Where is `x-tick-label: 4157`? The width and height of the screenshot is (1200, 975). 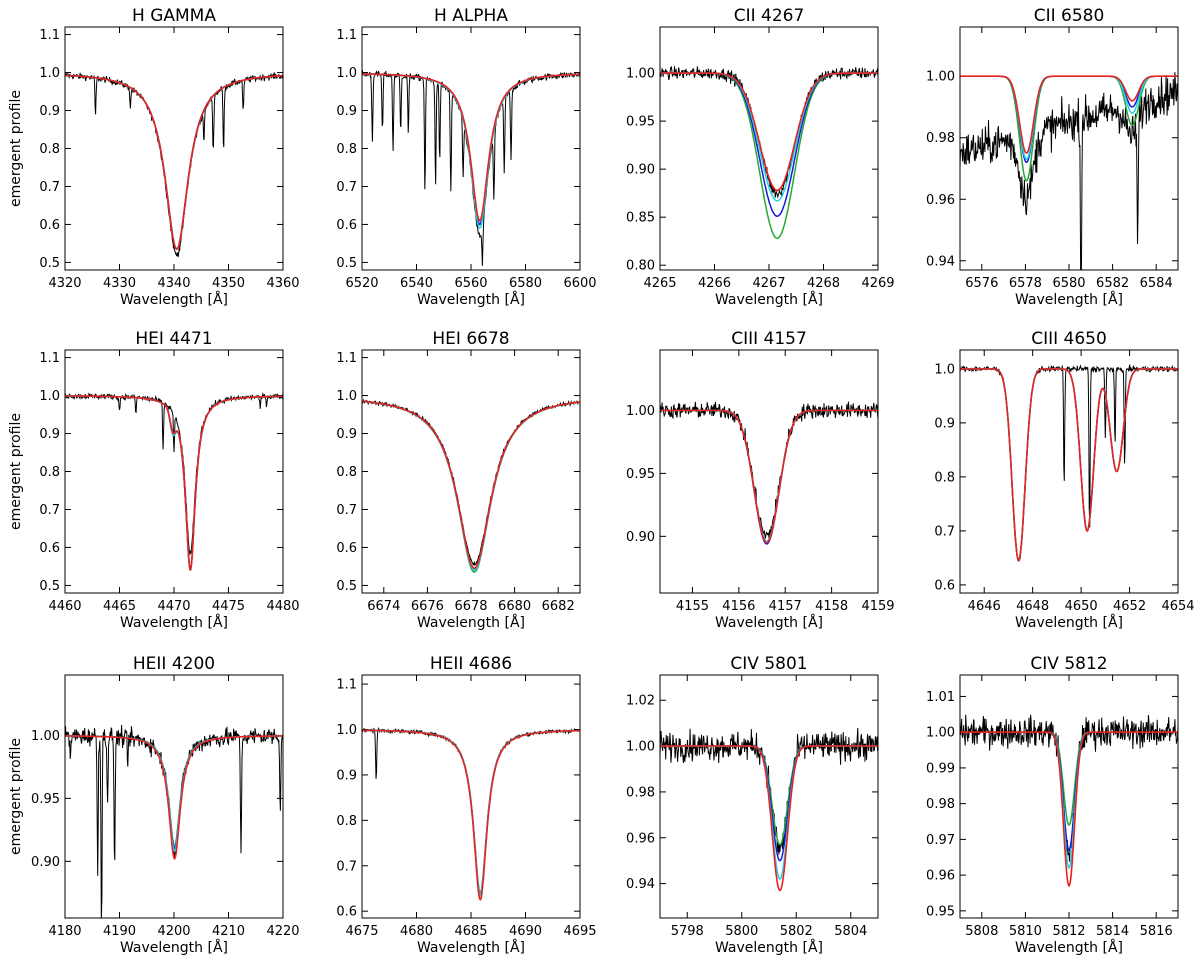
x-tick-label: 4157 is located at coordinates (785, 606).